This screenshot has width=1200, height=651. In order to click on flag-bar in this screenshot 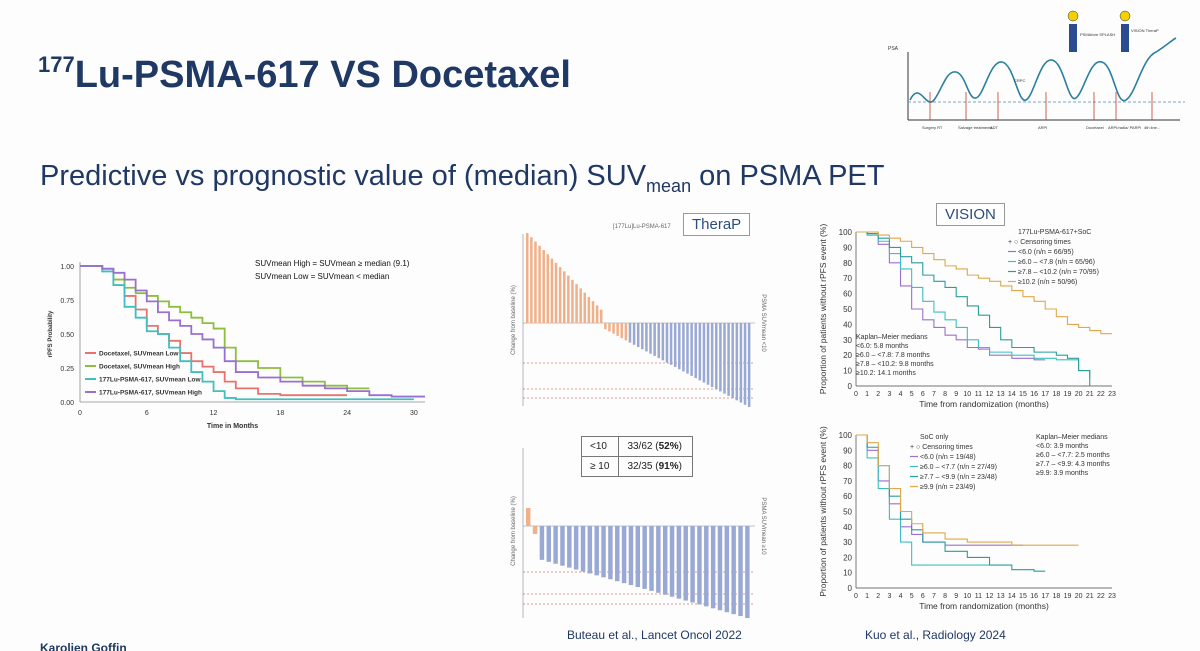, I will do `click(1125, 38)`.